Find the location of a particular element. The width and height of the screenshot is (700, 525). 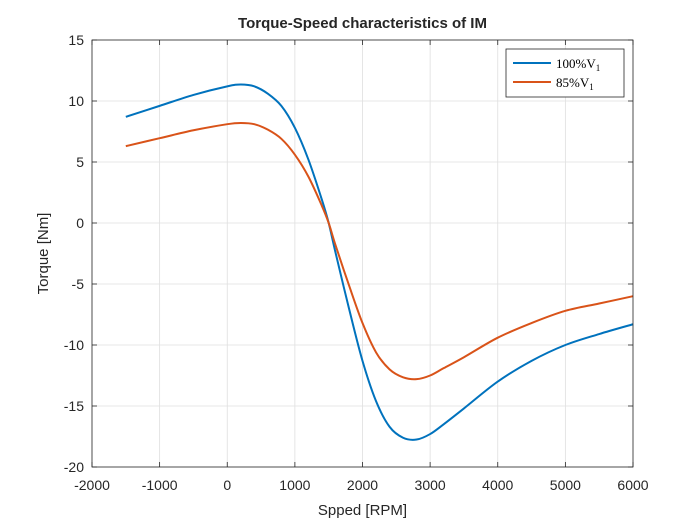

x-tick-label: 4000 is located at coordinates (497, 485).